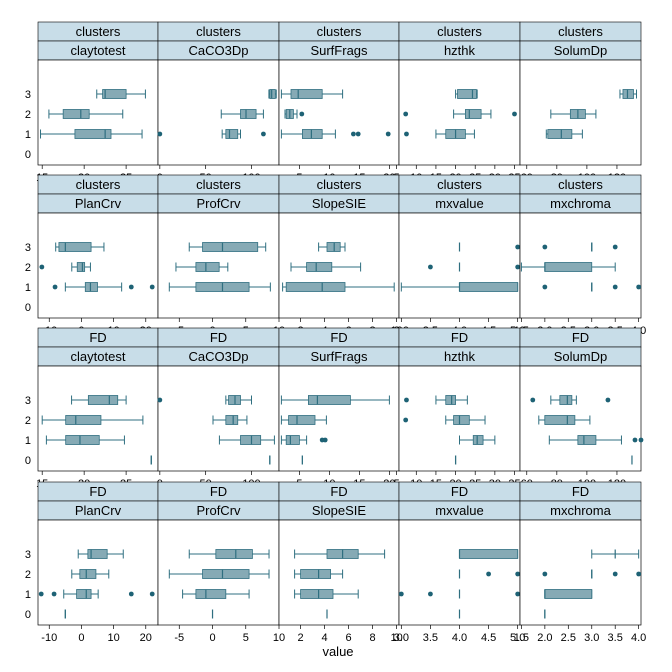  Describe the element at coordinates (218, 510) in the screenshot. I see `strip-variable-label: ProfCrv` at that location.